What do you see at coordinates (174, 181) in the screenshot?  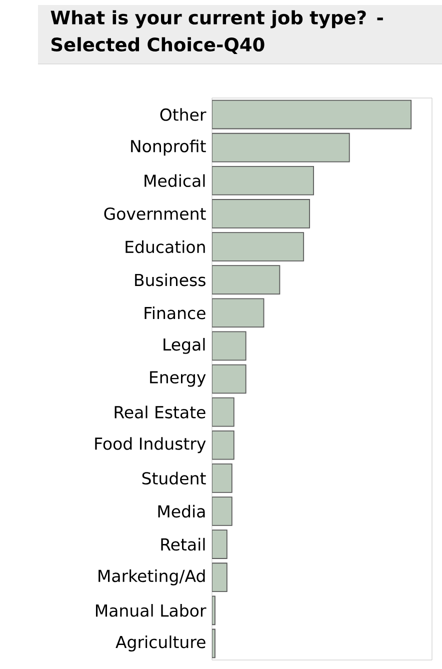 I see `y-tick-label: Medical` at bounding box center [174, 181].